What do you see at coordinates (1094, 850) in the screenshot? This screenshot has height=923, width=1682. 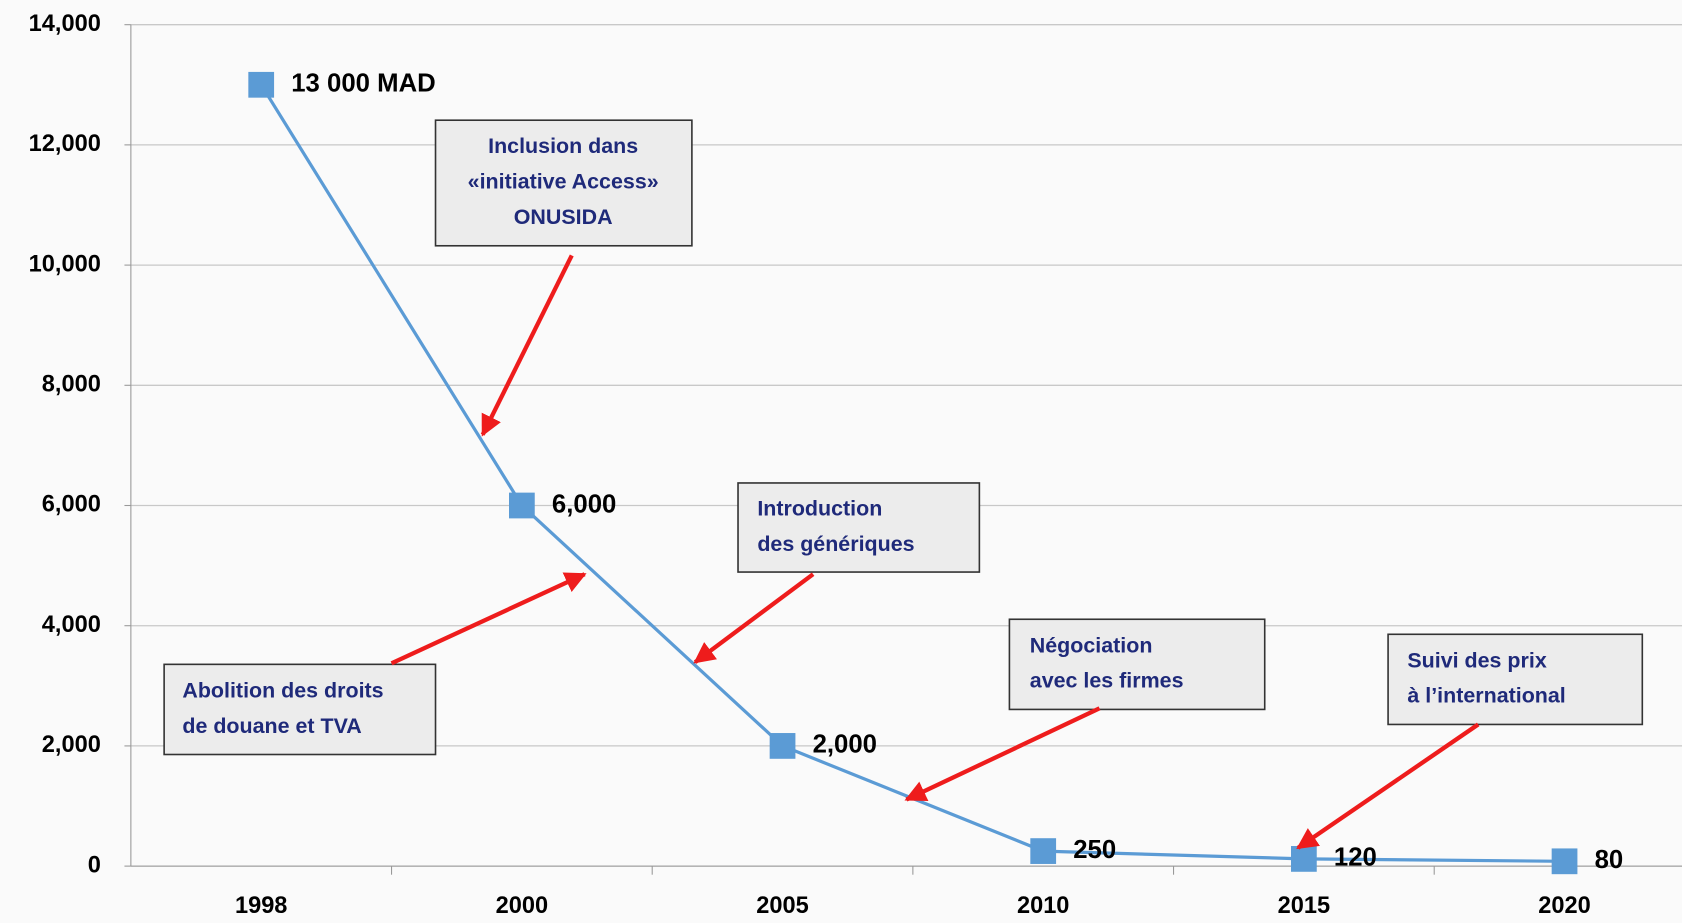 I see `value-label: 250` at bounding box center [1094, 850].